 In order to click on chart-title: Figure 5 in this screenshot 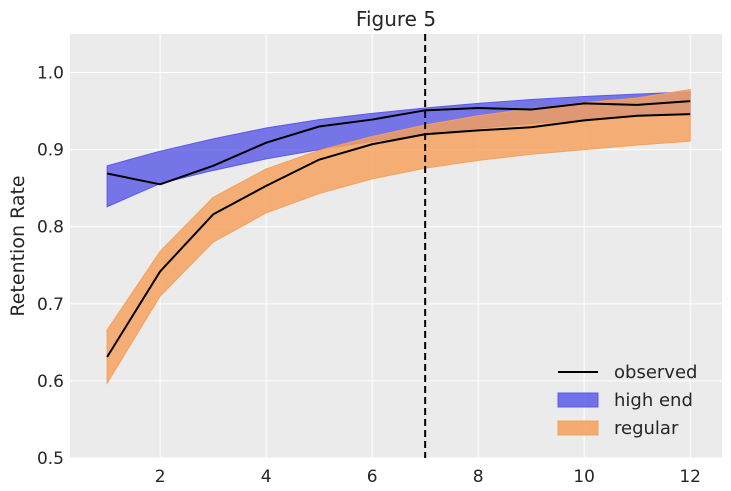, I will do `click(396, 19)`.